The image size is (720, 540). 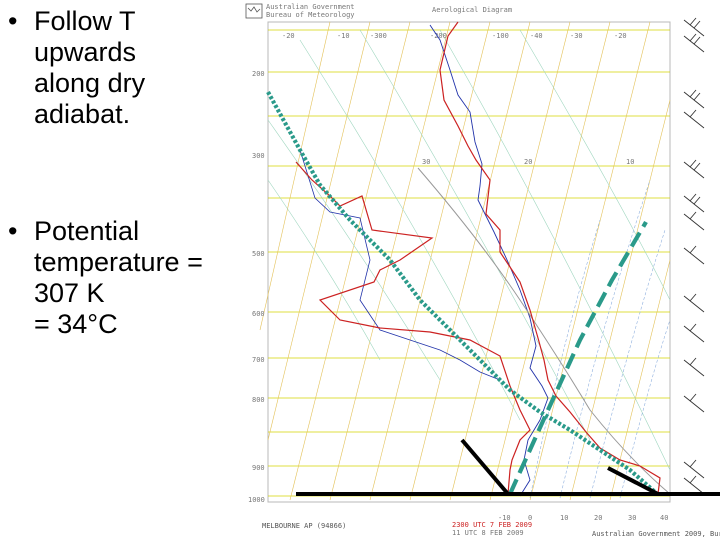 I want to click on svg-text: 600, so click(x=258, y=314).